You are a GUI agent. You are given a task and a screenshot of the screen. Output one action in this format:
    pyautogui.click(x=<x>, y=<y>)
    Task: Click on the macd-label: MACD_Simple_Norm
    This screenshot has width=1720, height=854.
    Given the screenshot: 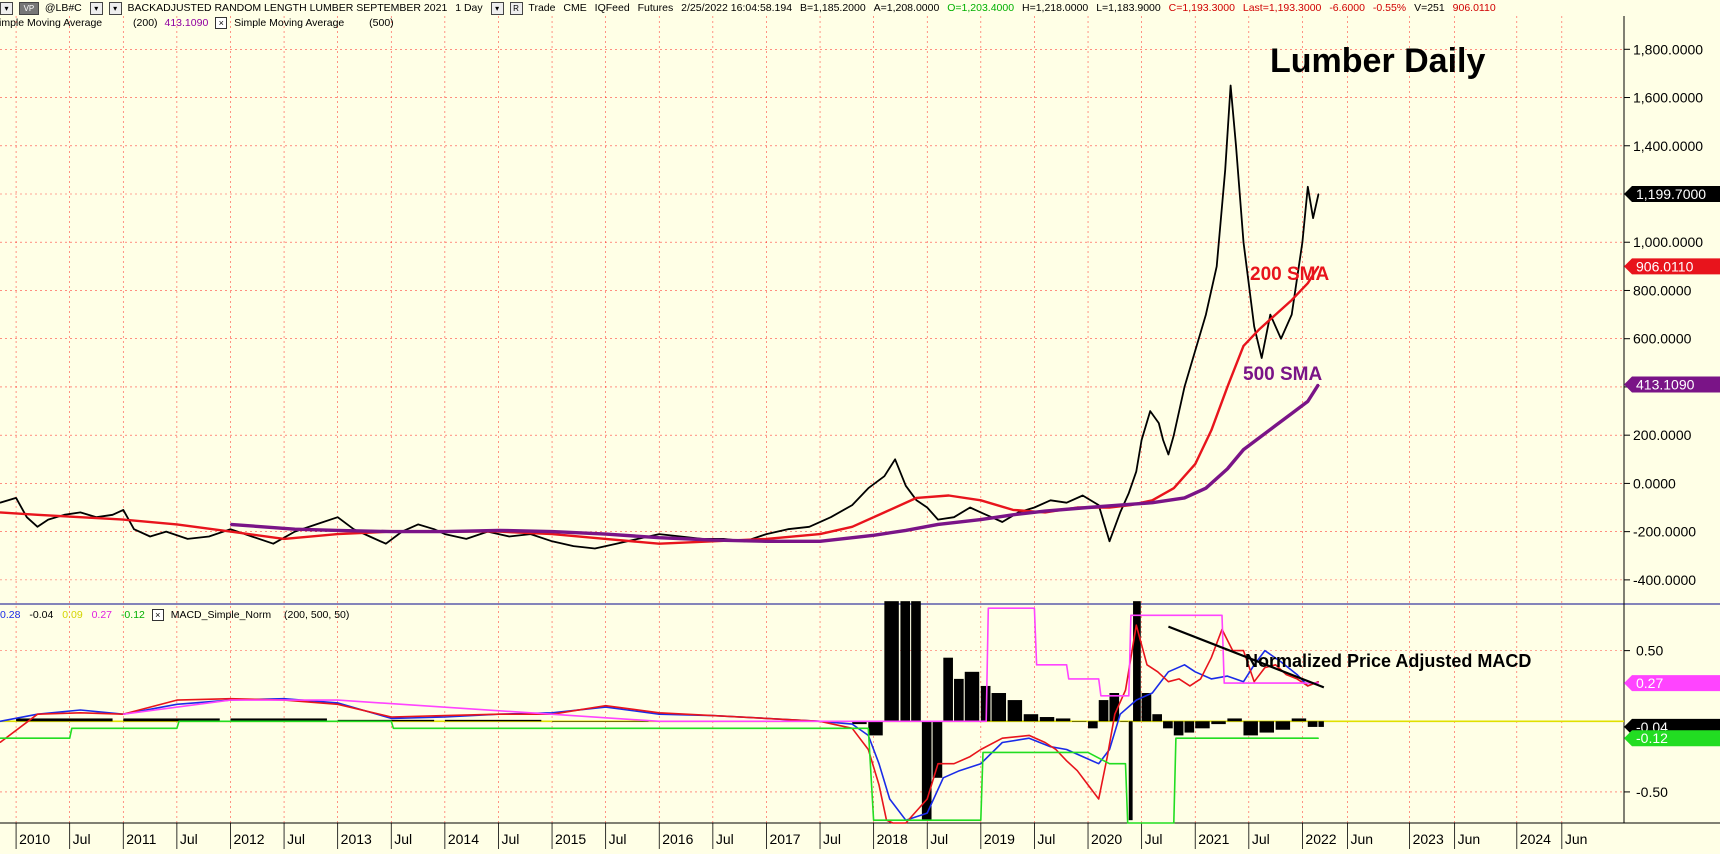 What is the action you would take?
    pyautogui.click(x=221, y=615)
    